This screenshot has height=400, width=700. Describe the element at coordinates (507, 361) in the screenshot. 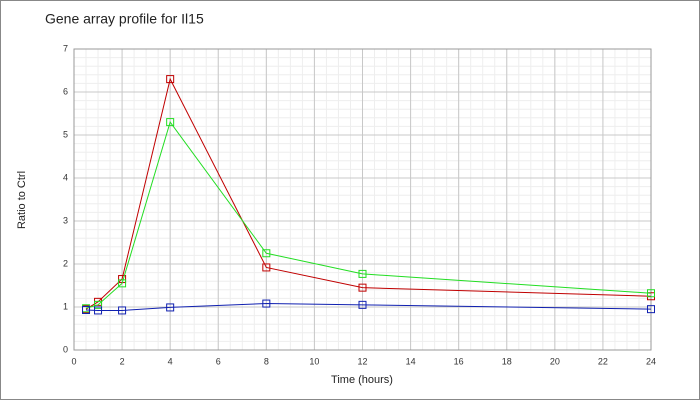

I see `x-tick-label: 18` at that location.